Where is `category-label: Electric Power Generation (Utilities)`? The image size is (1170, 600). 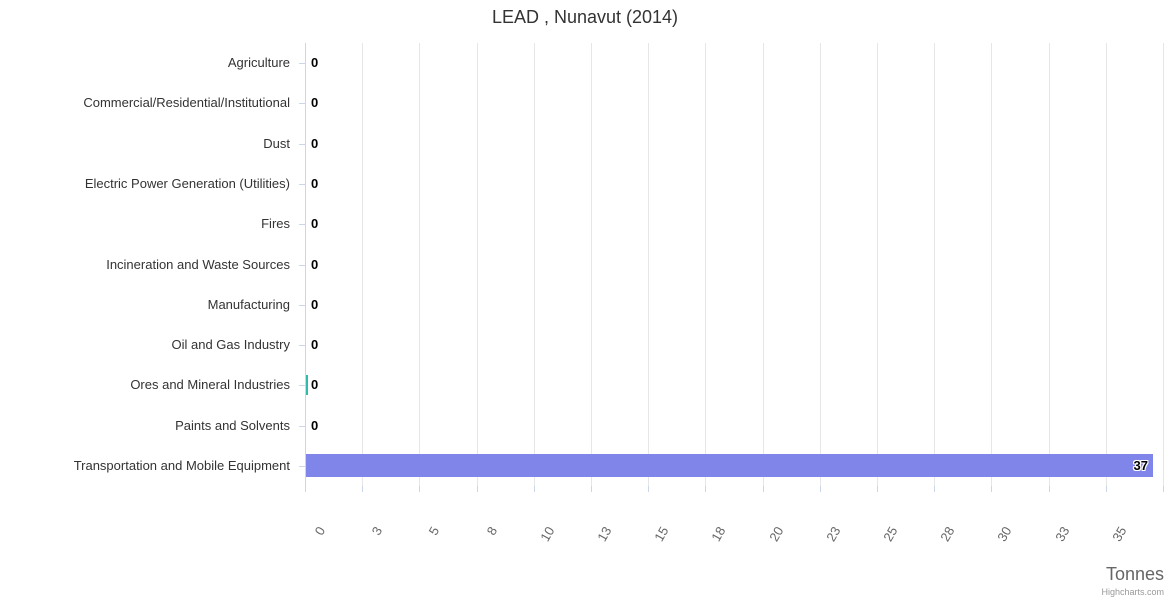 category-label: Electric Power Generation (Utilities) is located at coordinates (187, 183).